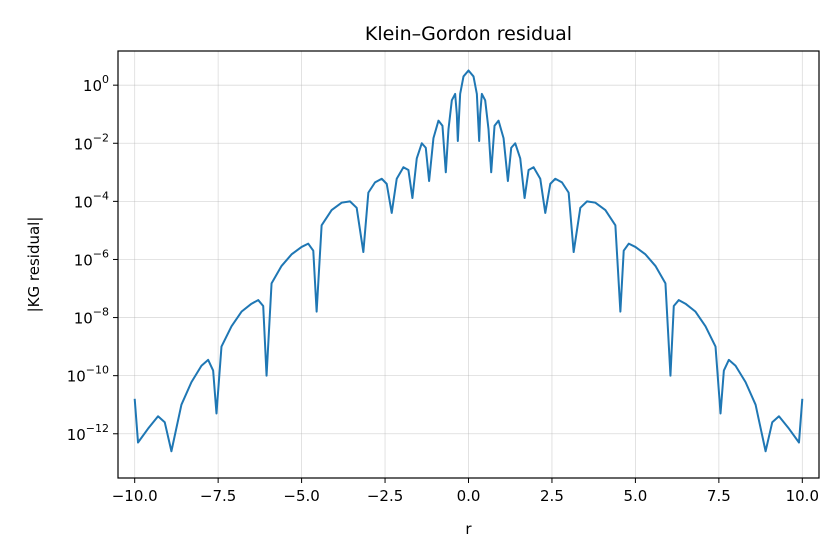 This screenshot has width=840, height=560. What do you see at coordinates (91, 200) in the screenshot?
I see `y-tick-label: 10⁻⁴` at bounding box center [91, 200].